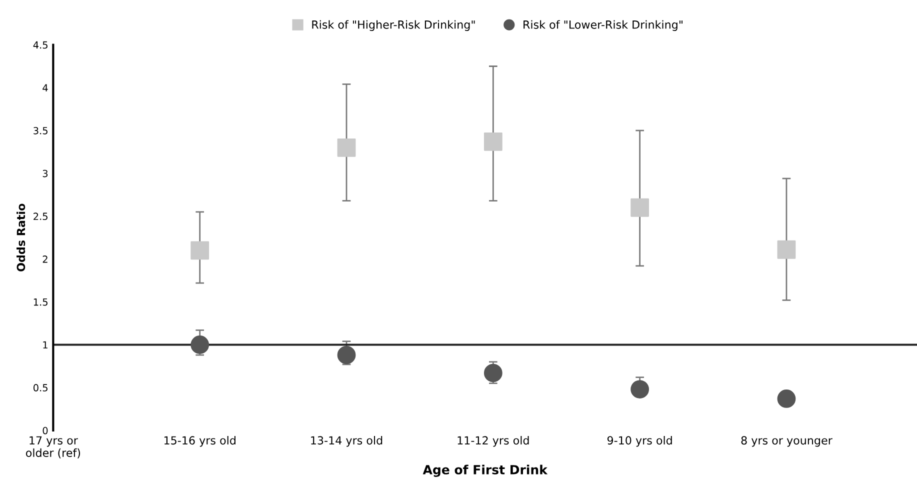  What do you see at coordinates (639, 441) in the screenshot?
I see `x-tick-label: 9-10 yrs old` at bounding box center [639, 441].